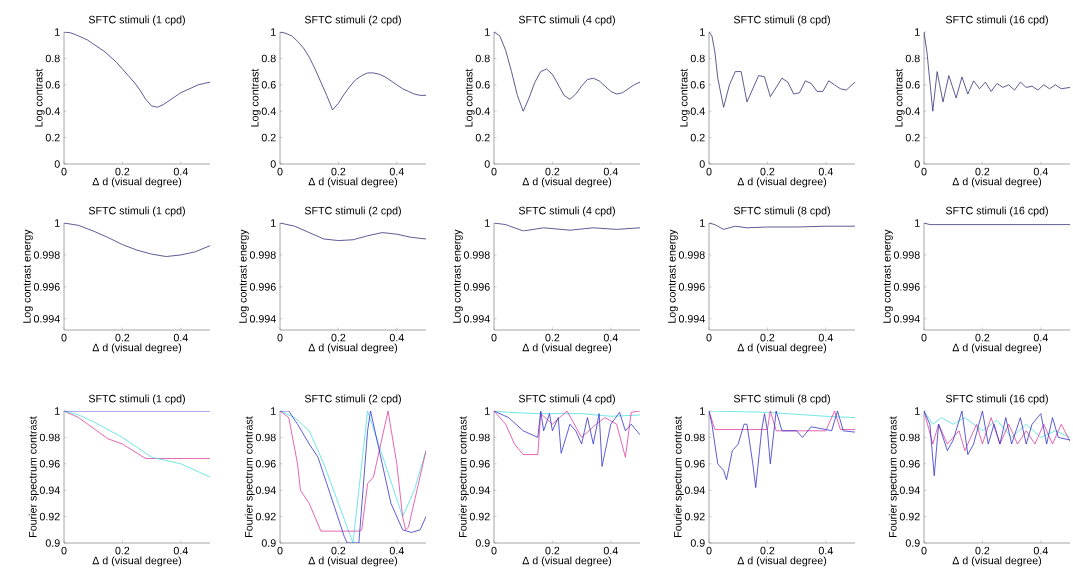 This screenshot has height=583, width=1073. I want to click on y-tick-label: 0.96, so click(694, 464).